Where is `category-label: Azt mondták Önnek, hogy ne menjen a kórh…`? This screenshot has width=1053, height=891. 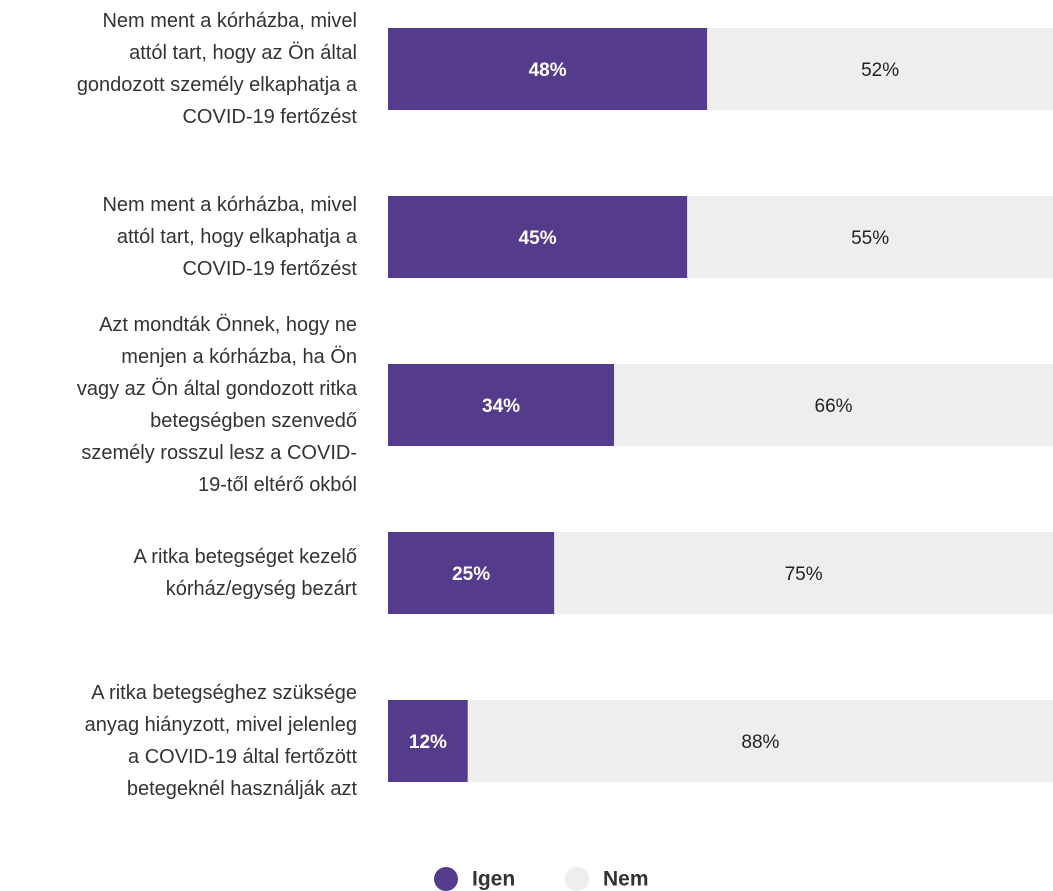 category-label: Azt mondták Önnek, hogy ne menjen a kórh… is located at coordinates (216, 405).